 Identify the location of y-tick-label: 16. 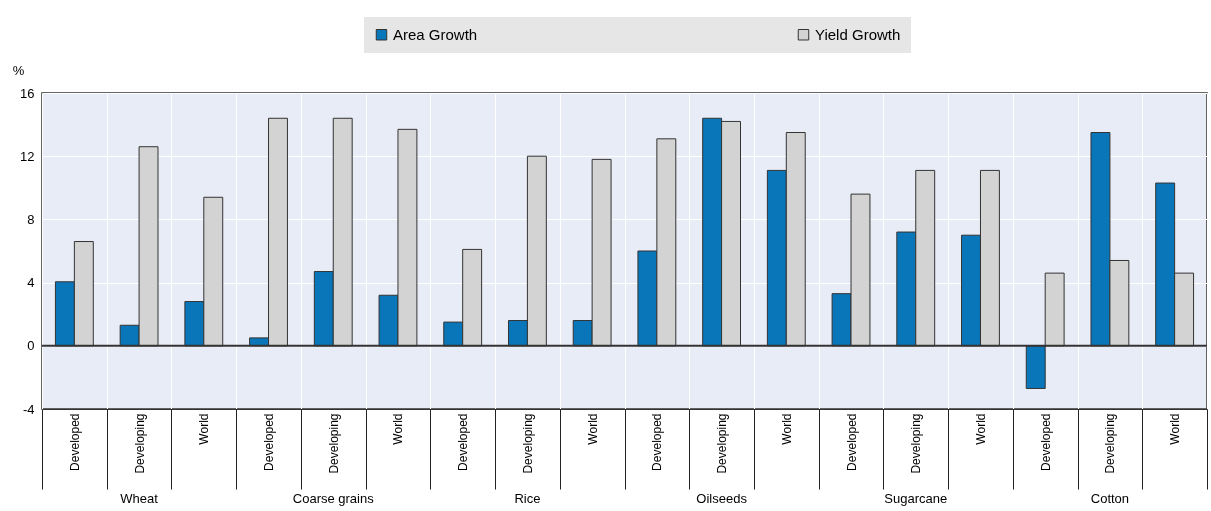
(27, 93).